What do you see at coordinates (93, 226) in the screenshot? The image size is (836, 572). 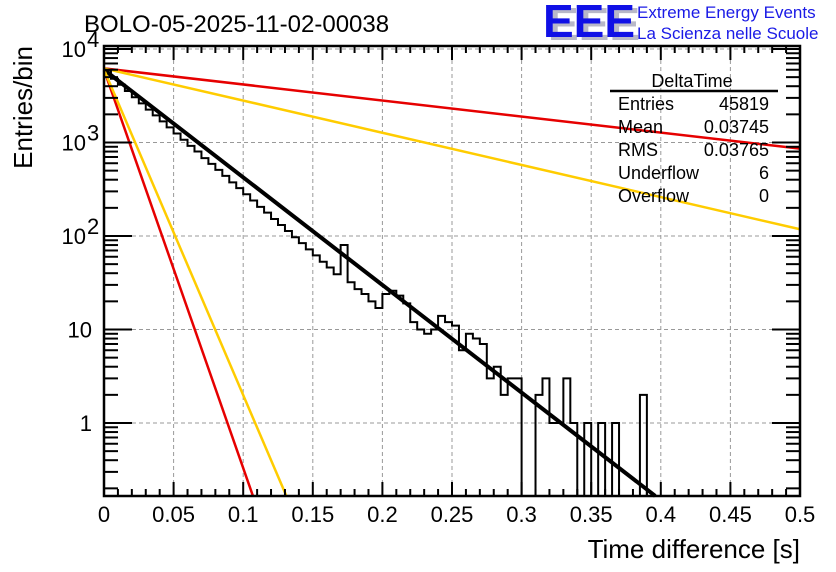 I see `y-tick-exponent: 2` at bounding box center [93, 226].